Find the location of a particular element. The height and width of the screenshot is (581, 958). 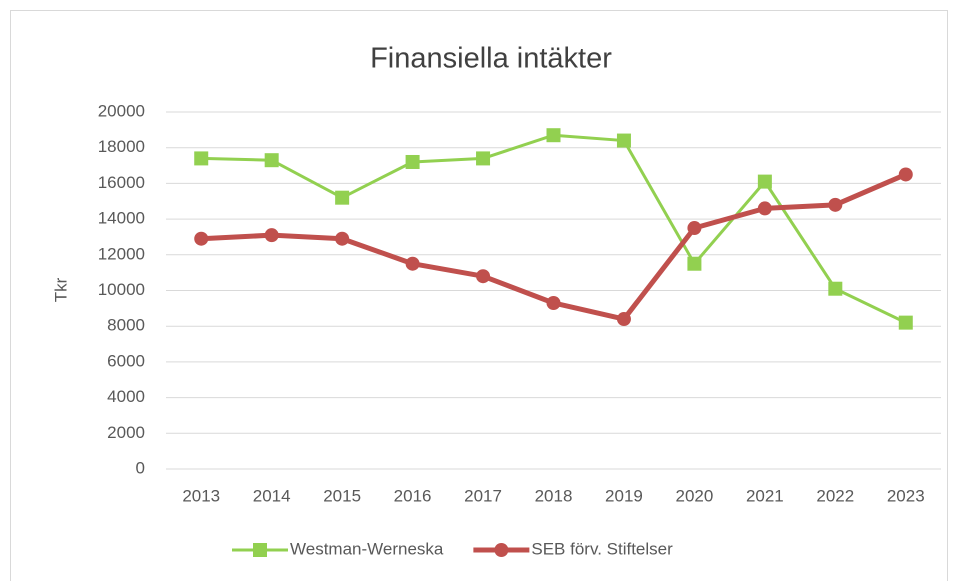

x-tick-label: 2014 is located at coordinates (272, 495).